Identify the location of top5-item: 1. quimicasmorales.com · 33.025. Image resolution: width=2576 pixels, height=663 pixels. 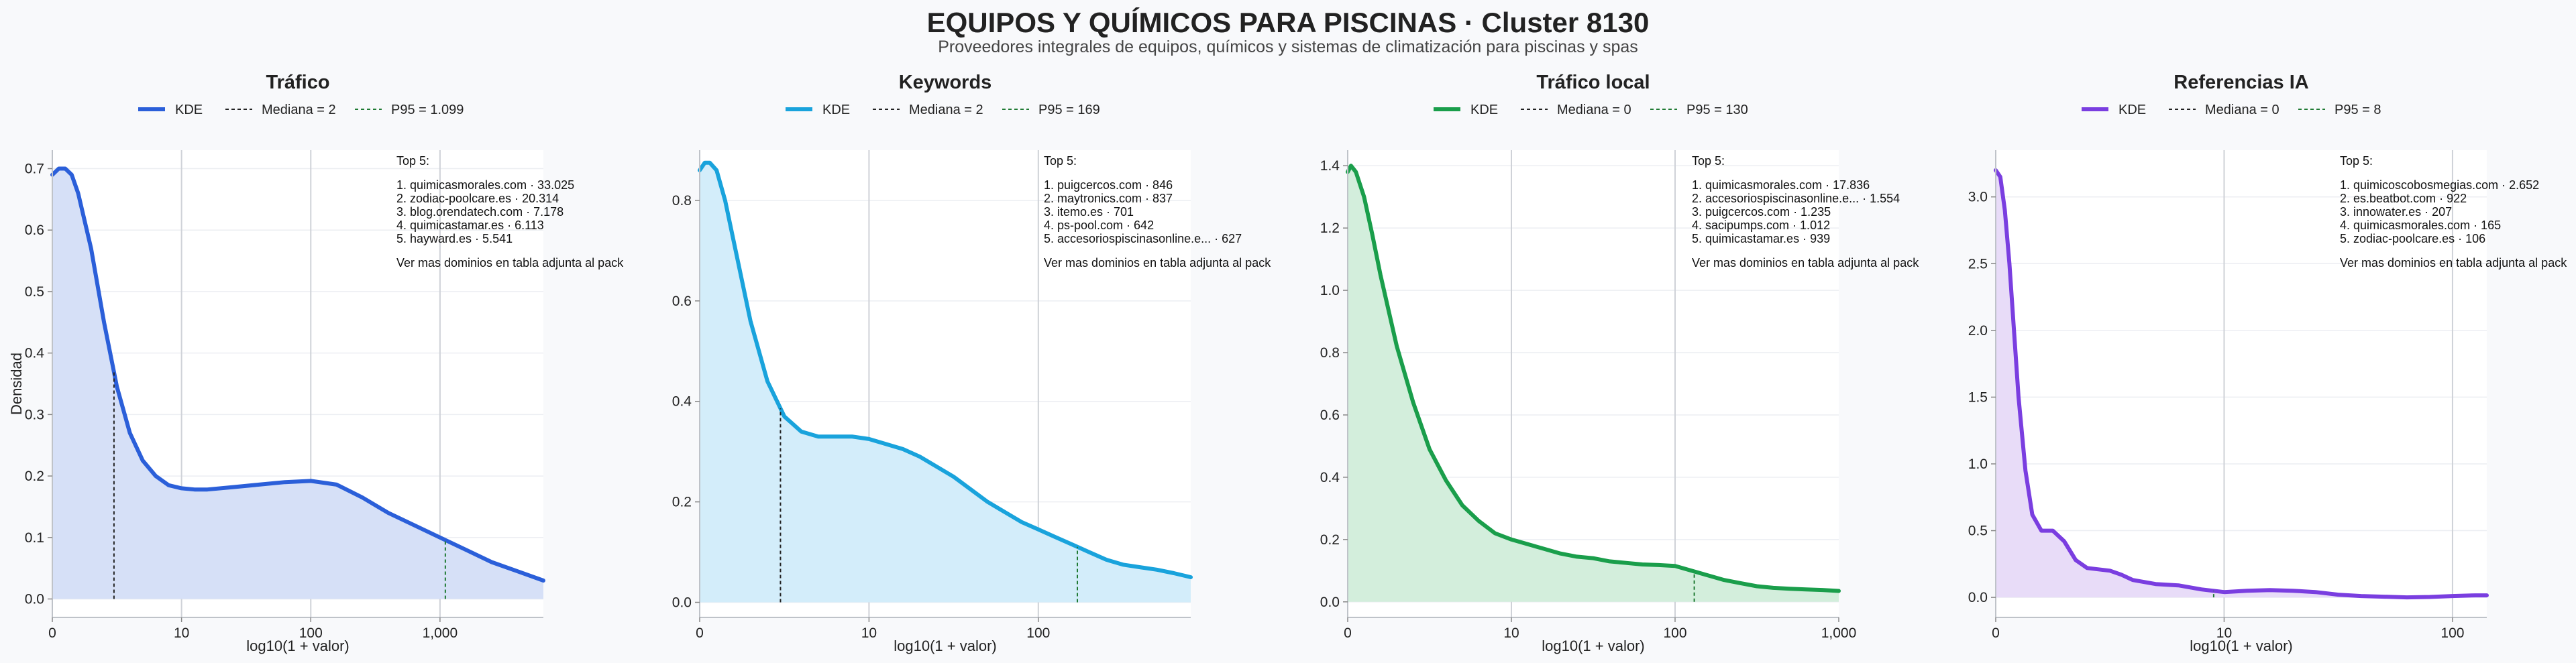
(485, 185).